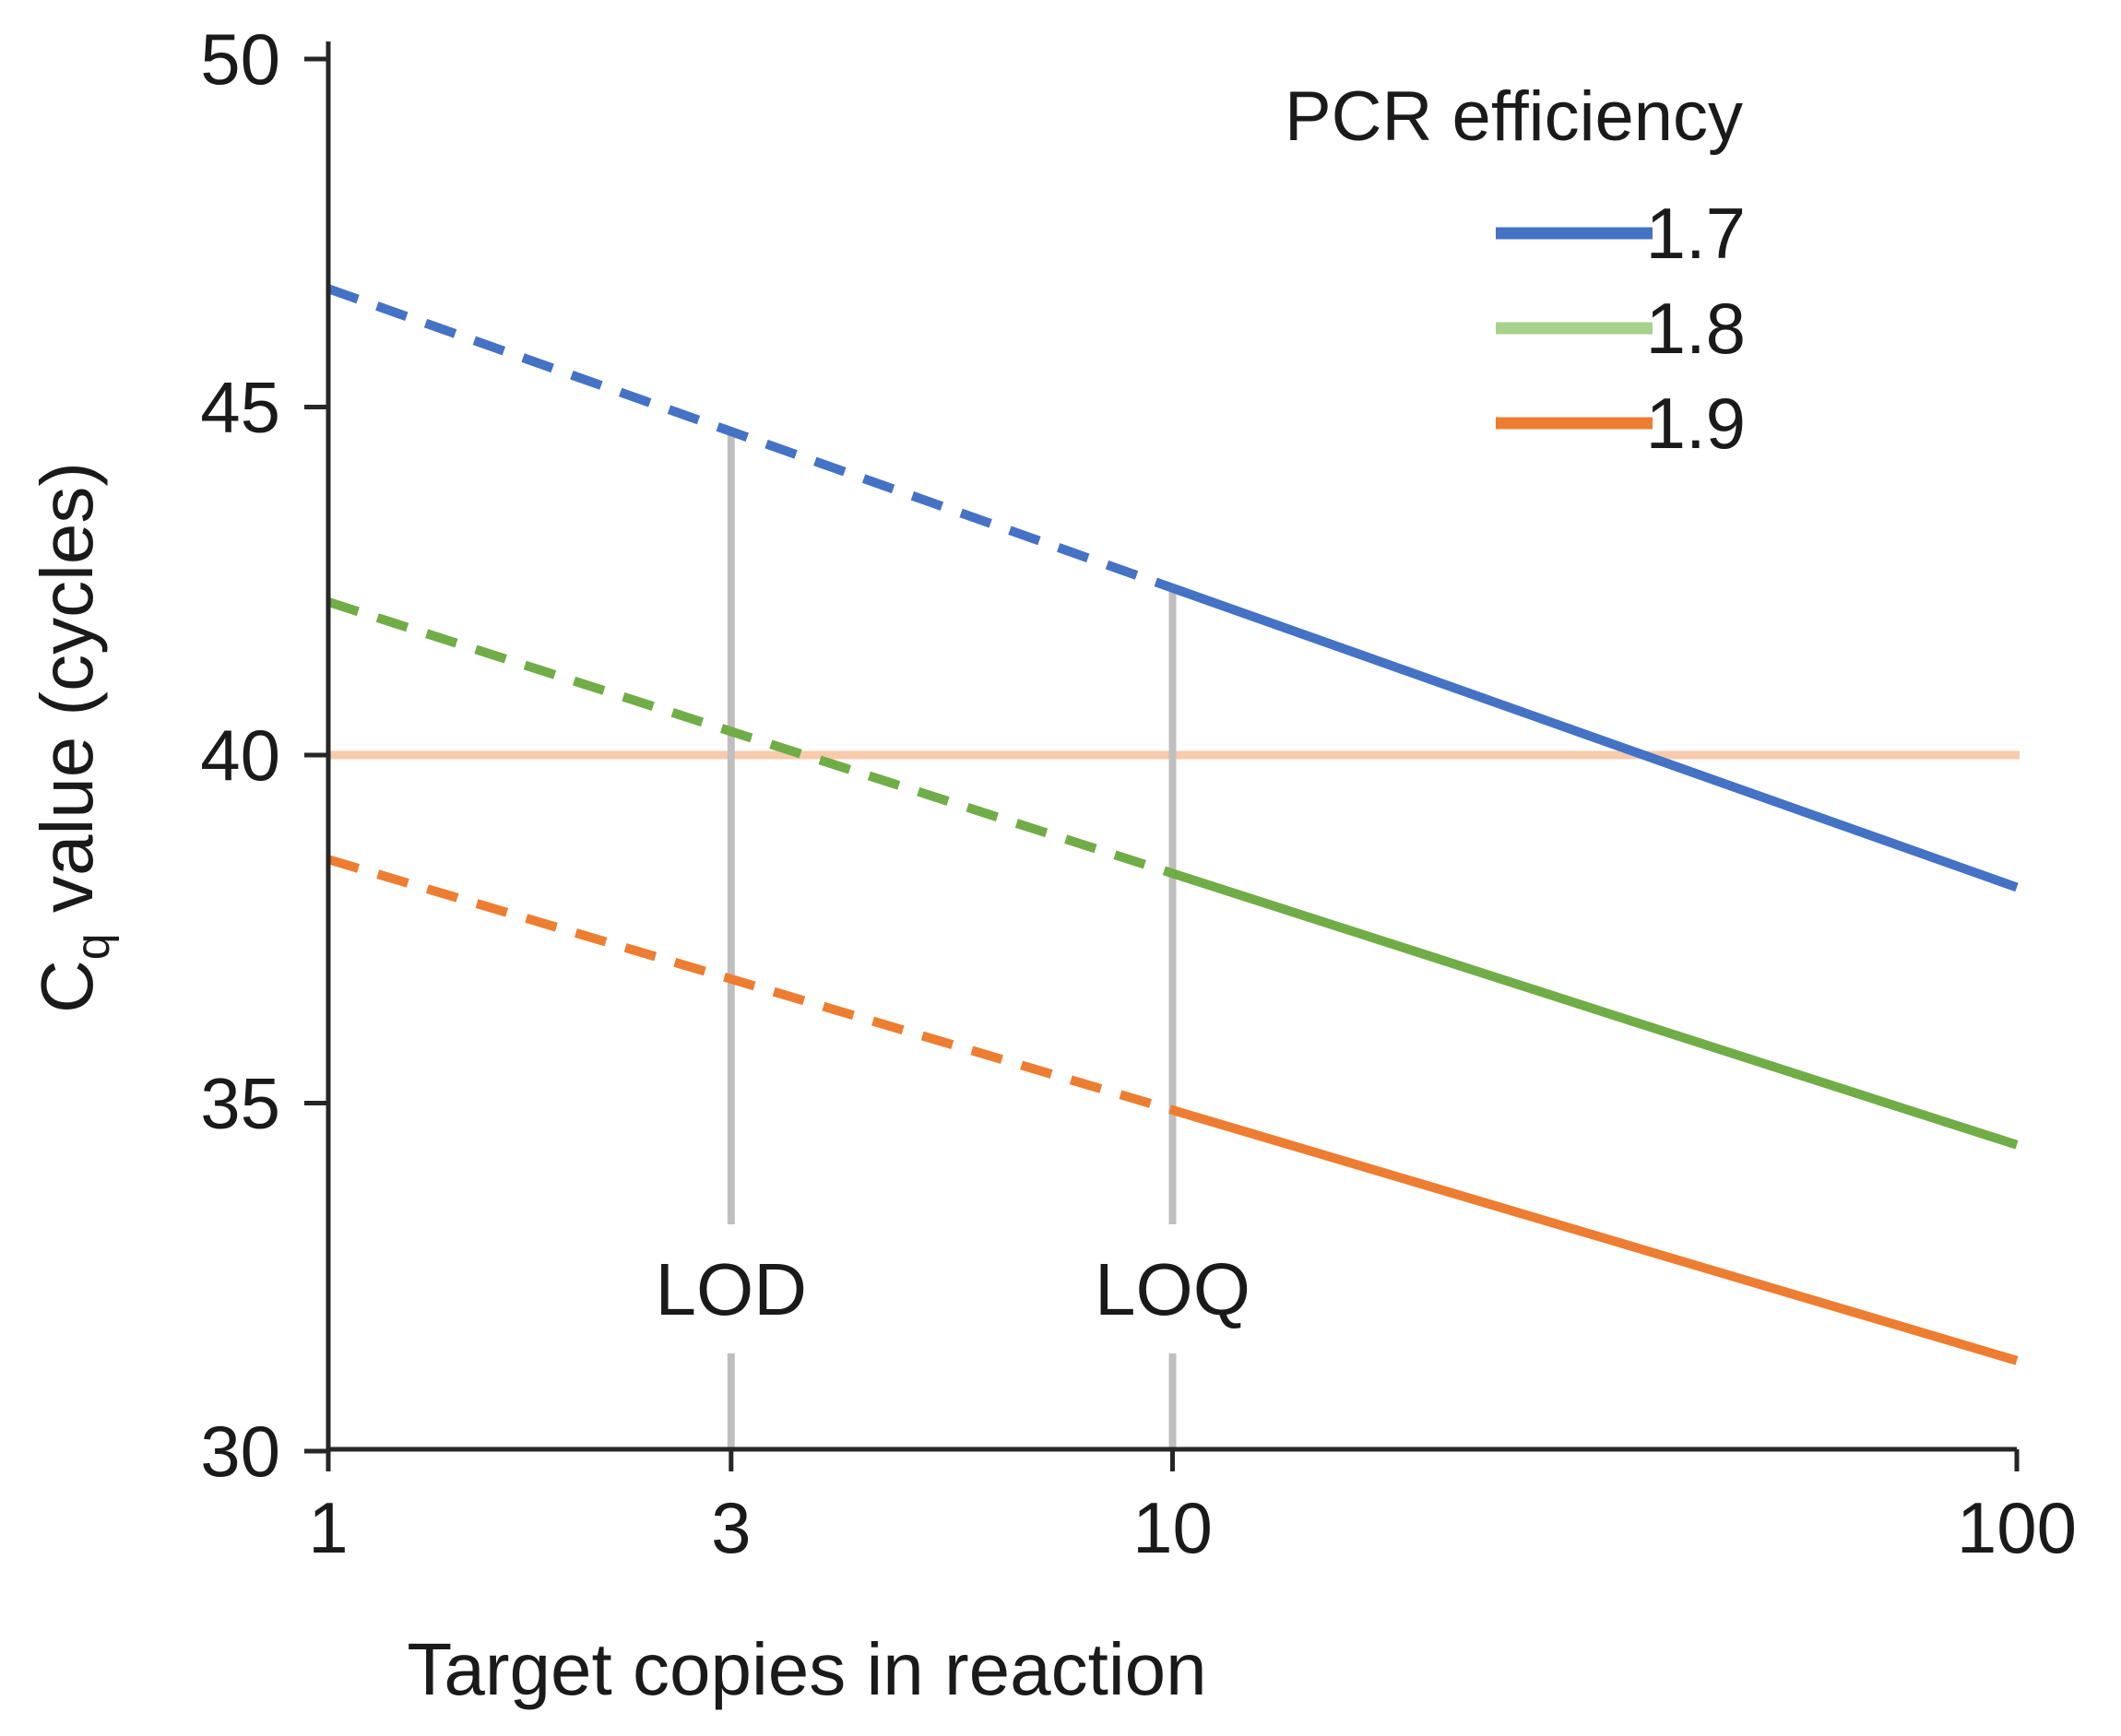 This screenshot has width=2121, height=1736. Describe the element at coordinates (240, 755) in the screenshot. I see `y-tick-label-40: 40` at that location.